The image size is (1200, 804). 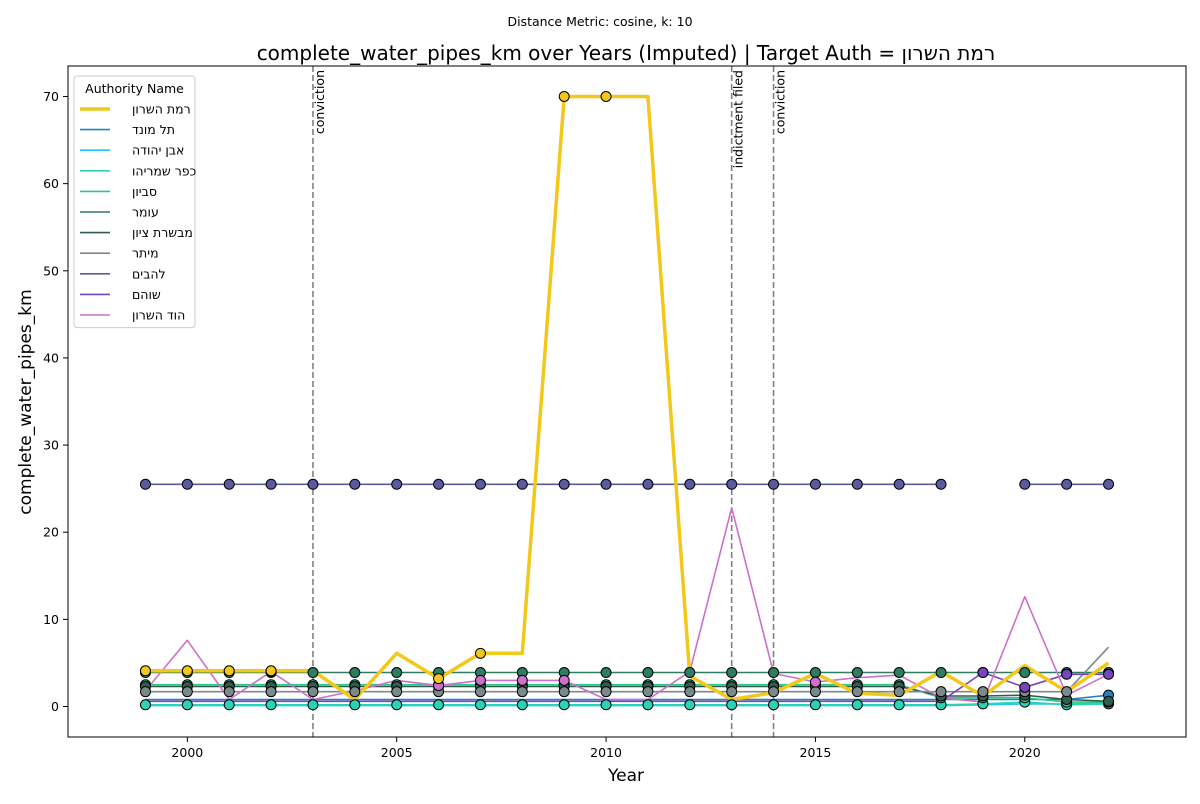 What do you see at coordinates (780, 102) in the screenshot?
I see `event-label: conviction` at bounding box center [780, 102].